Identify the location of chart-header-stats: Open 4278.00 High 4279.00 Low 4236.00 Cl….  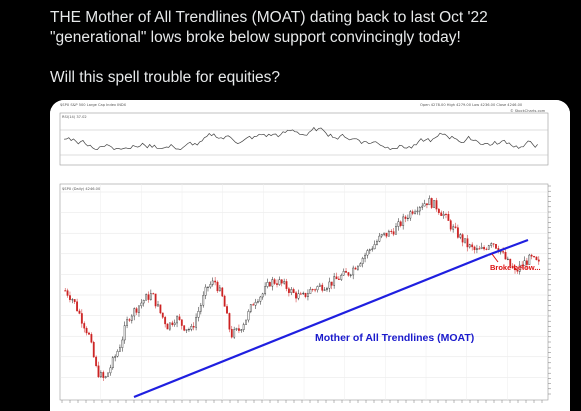
(471, 105).